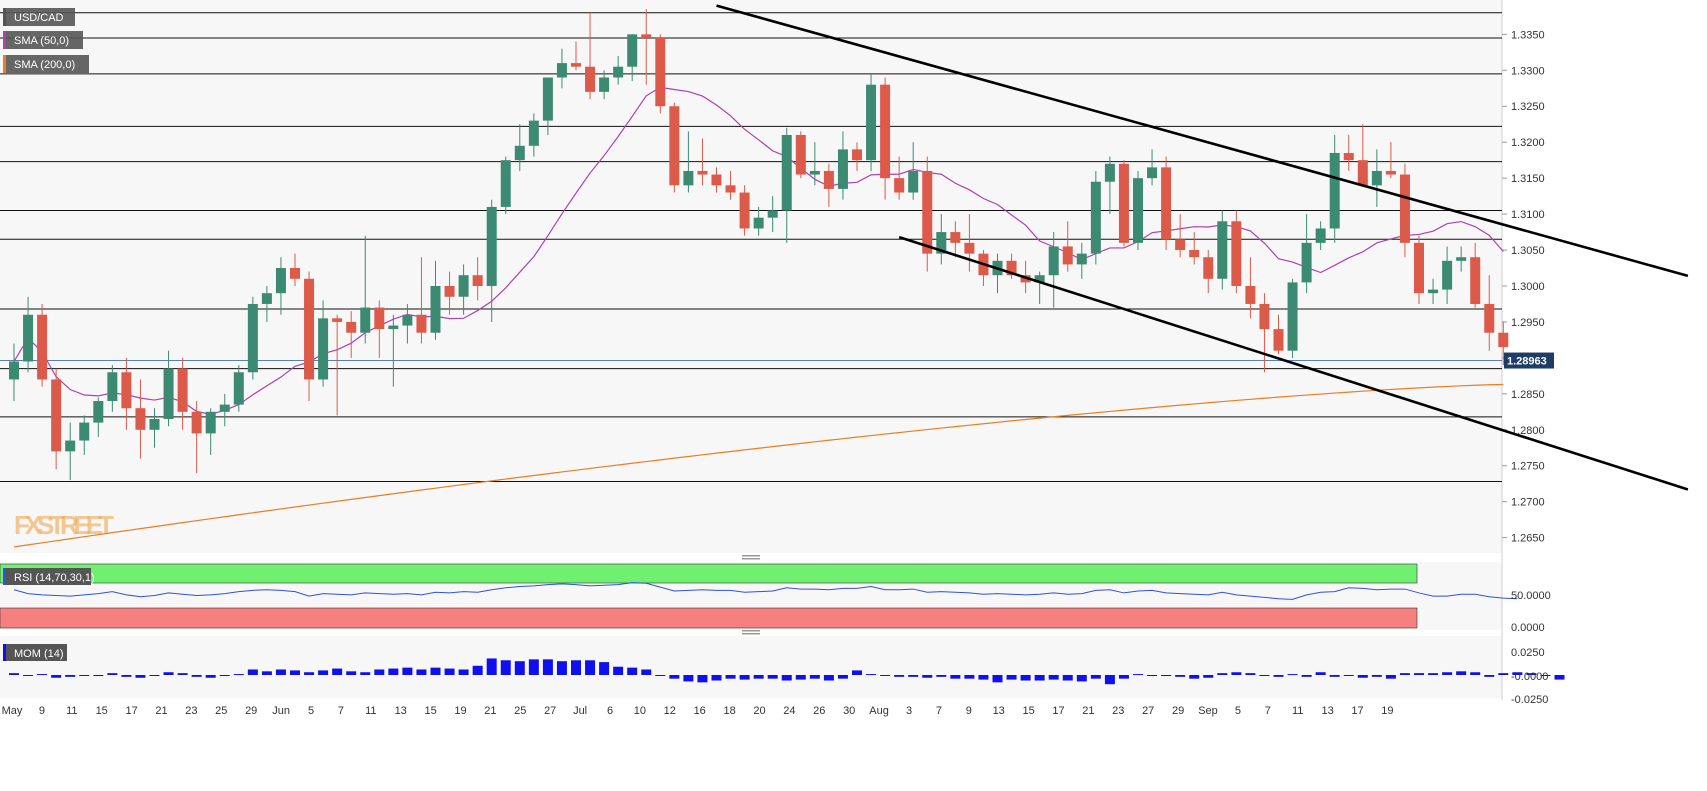 Image resolution: width=1707 pixels, height=791 pixels. Describe the element at coordinates (670, 711) in the screenshot. I see `x-tick-label: 12` at that location.